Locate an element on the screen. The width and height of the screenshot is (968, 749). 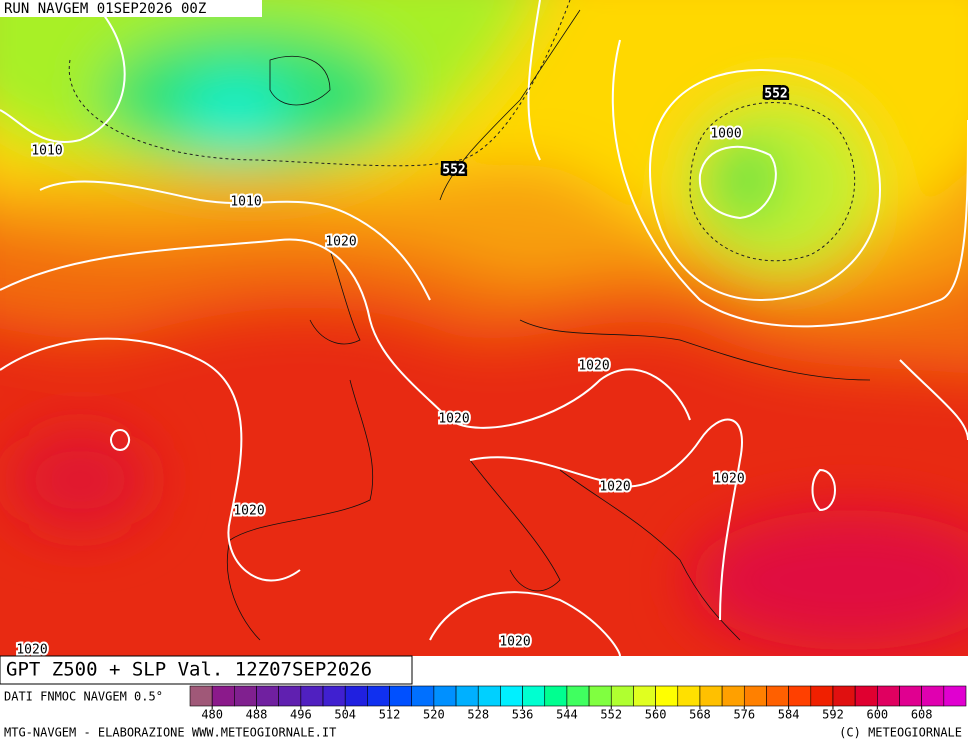
colorbar-tick-label: 512 is located at coordinates (390, 715).